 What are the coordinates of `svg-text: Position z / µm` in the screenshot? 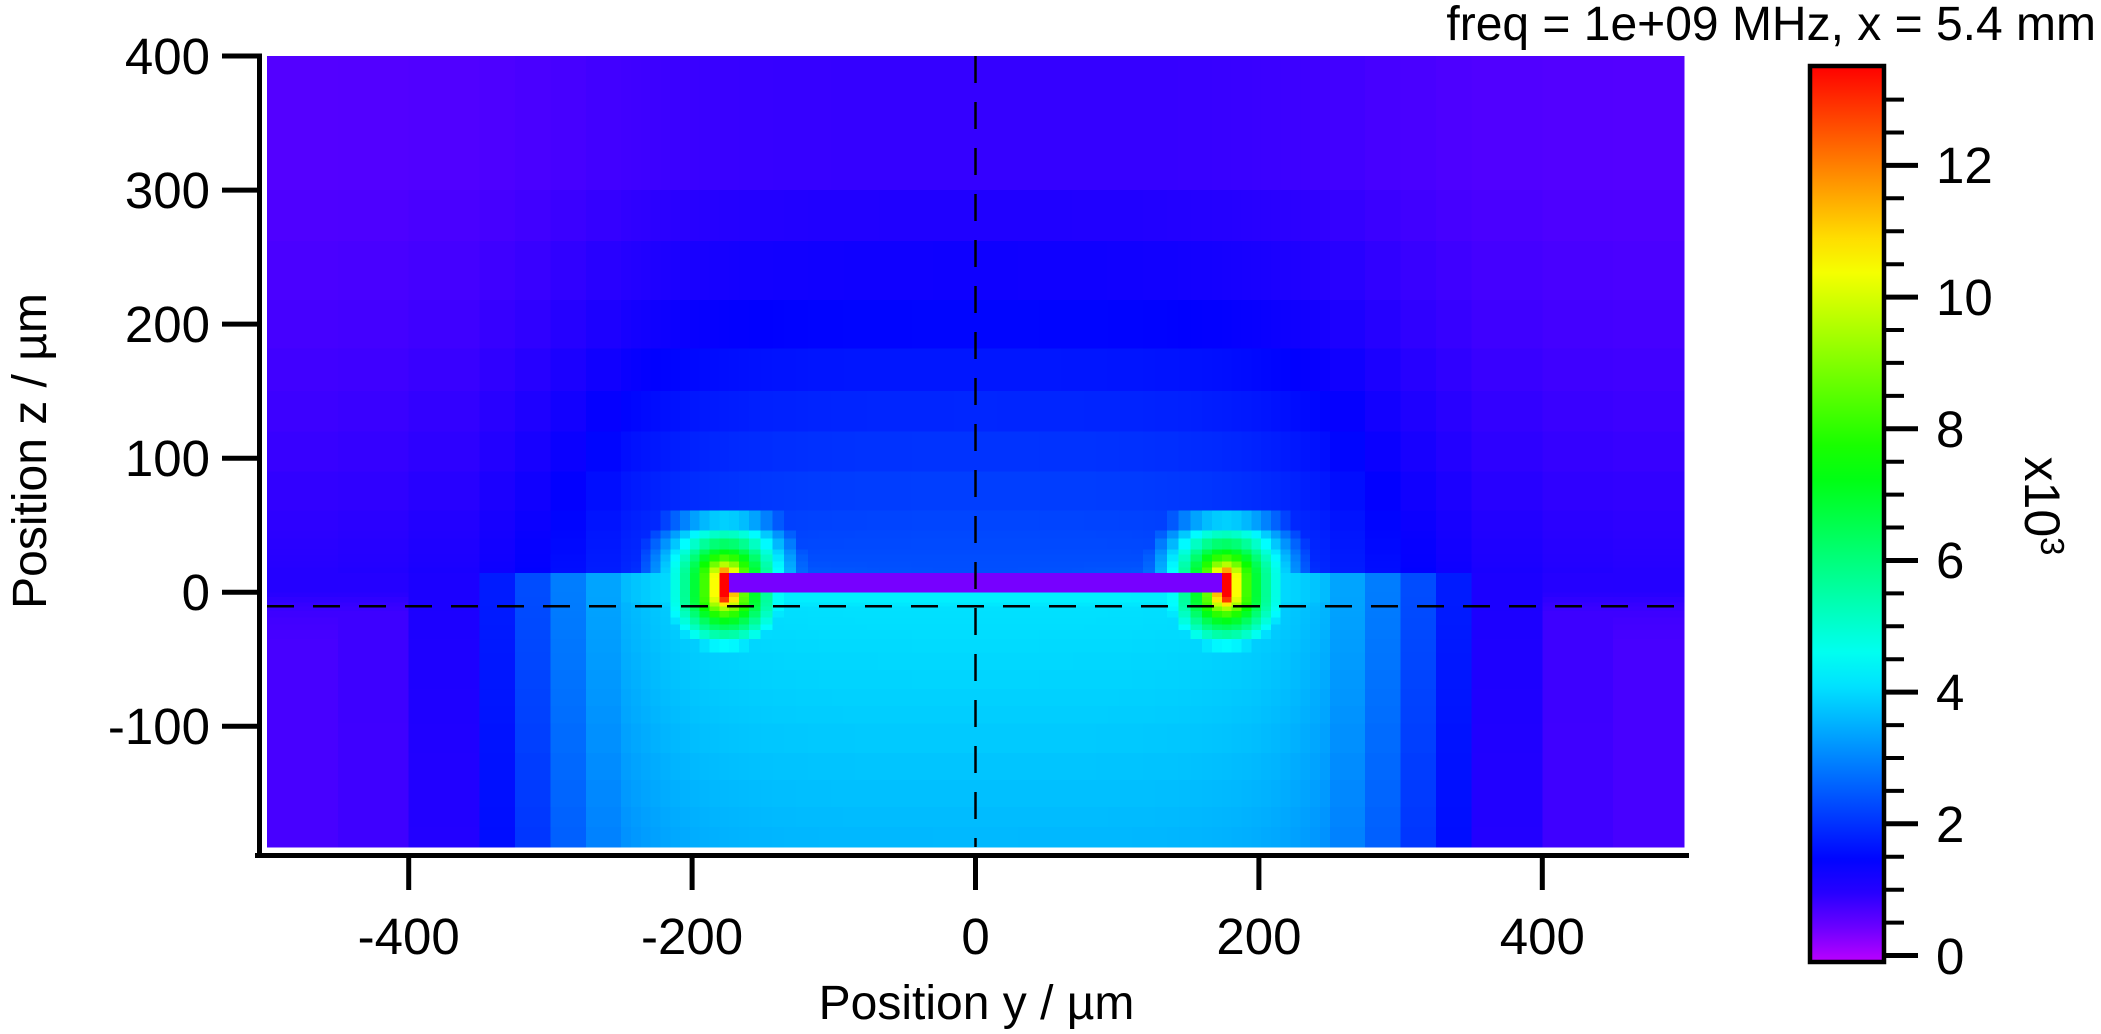 It's located at (30, 451).